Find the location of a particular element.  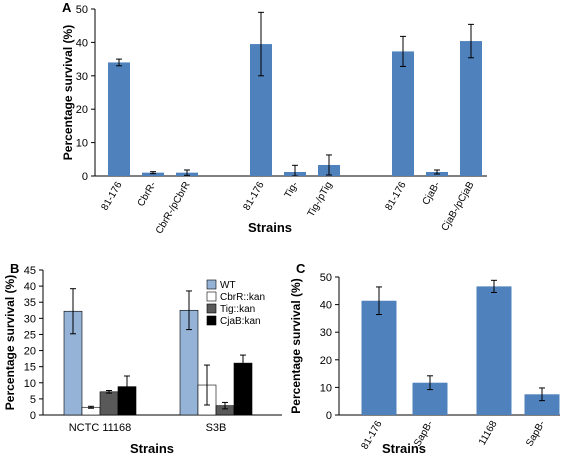

panel-c-x-tick-label: 11168 is located at coordinates (488, 433).